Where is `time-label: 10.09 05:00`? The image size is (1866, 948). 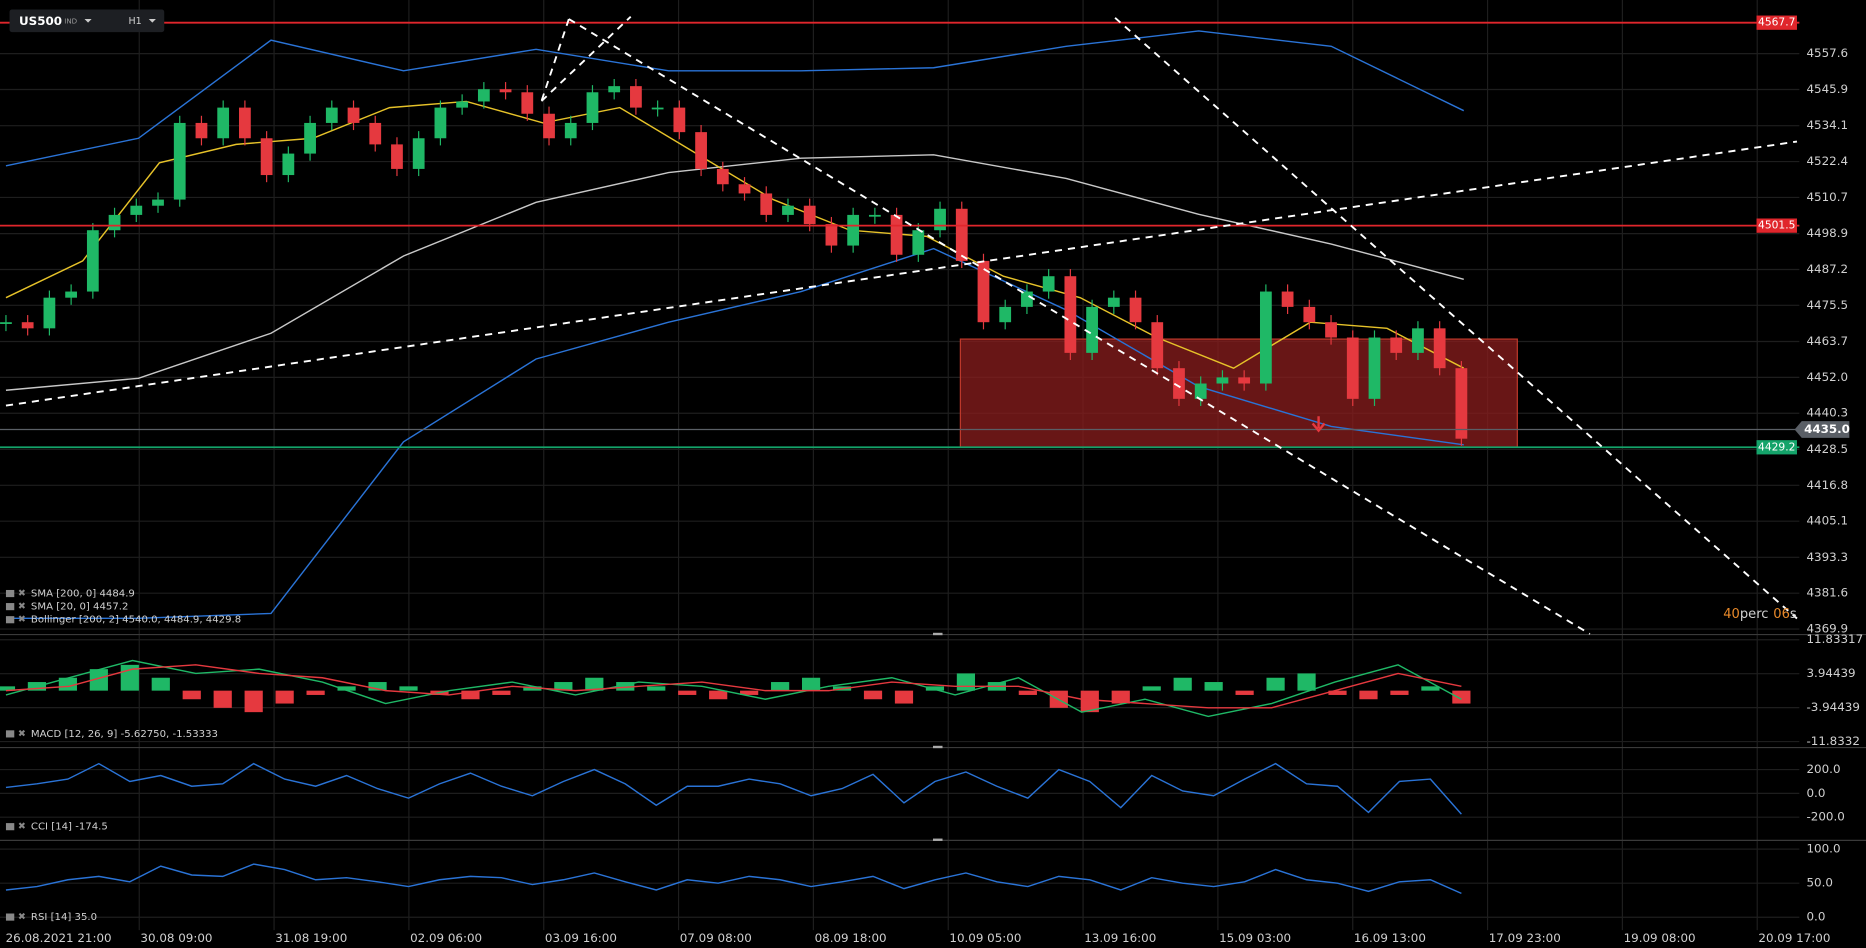 time-label: 10.09 05:00 is located at coordinates (985, 938).